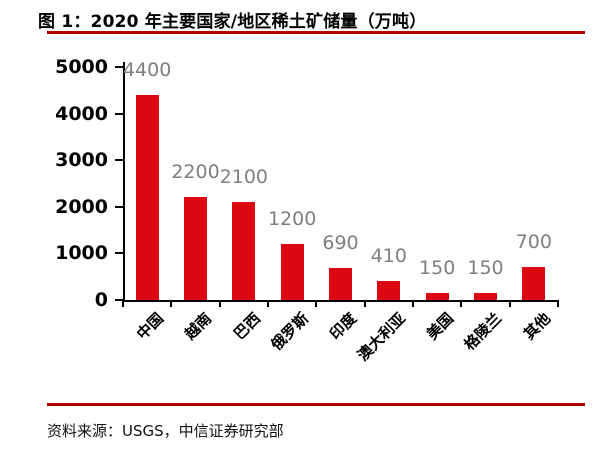  I want to click on x-category-label: 中国, so click(150, 326).